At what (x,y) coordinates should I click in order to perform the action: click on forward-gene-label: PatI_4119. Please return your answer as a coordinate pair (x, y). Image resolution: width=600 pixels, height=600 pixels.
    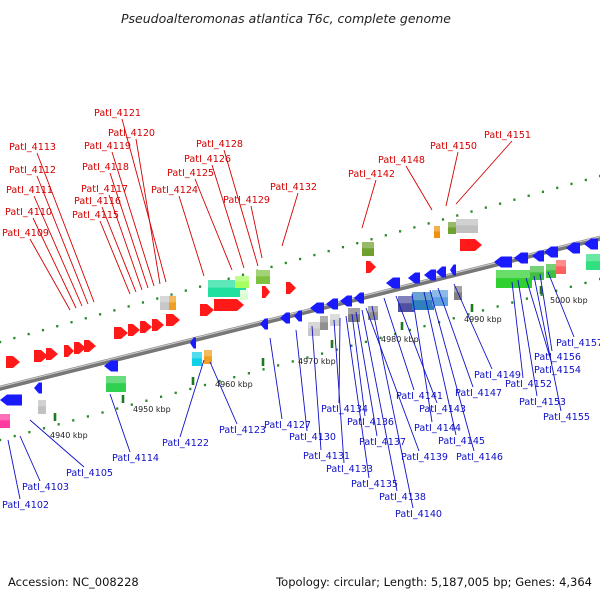
    Looking at the image, I should click on (107, 146).